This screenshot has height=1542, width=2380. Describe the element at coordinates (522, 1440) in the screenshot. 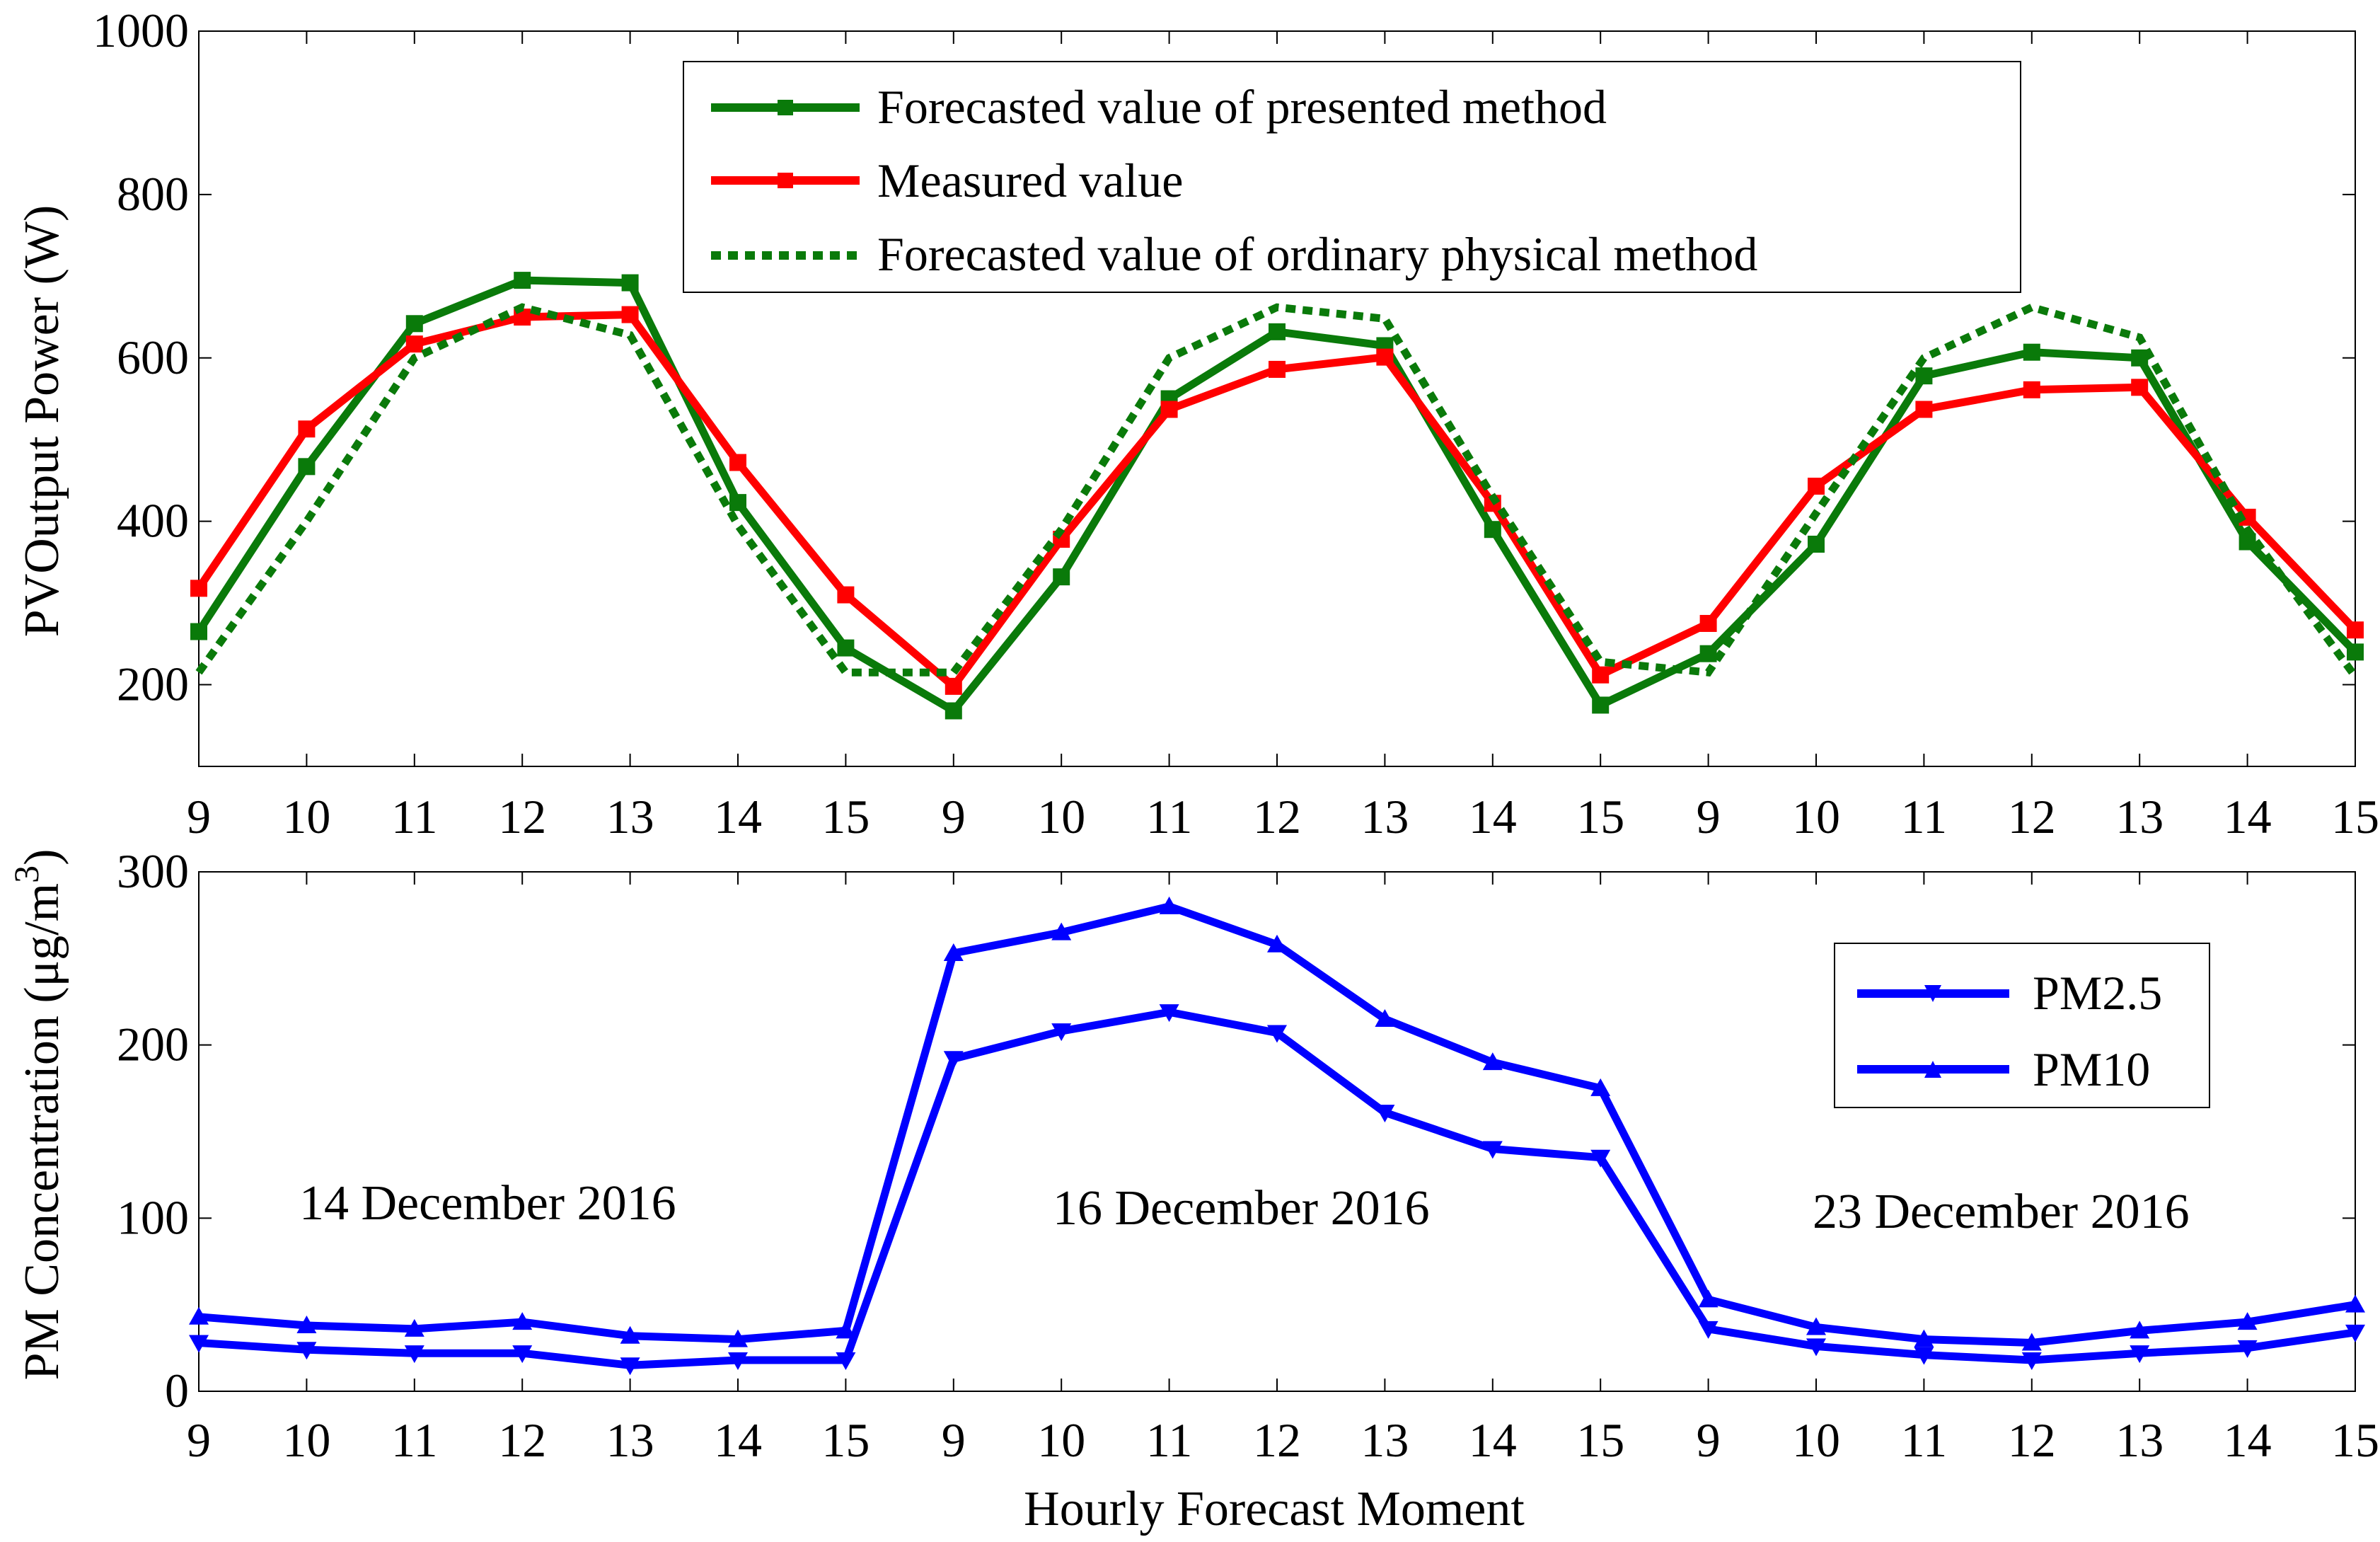

I see `bottom-x-tick-label: 12` at that location.